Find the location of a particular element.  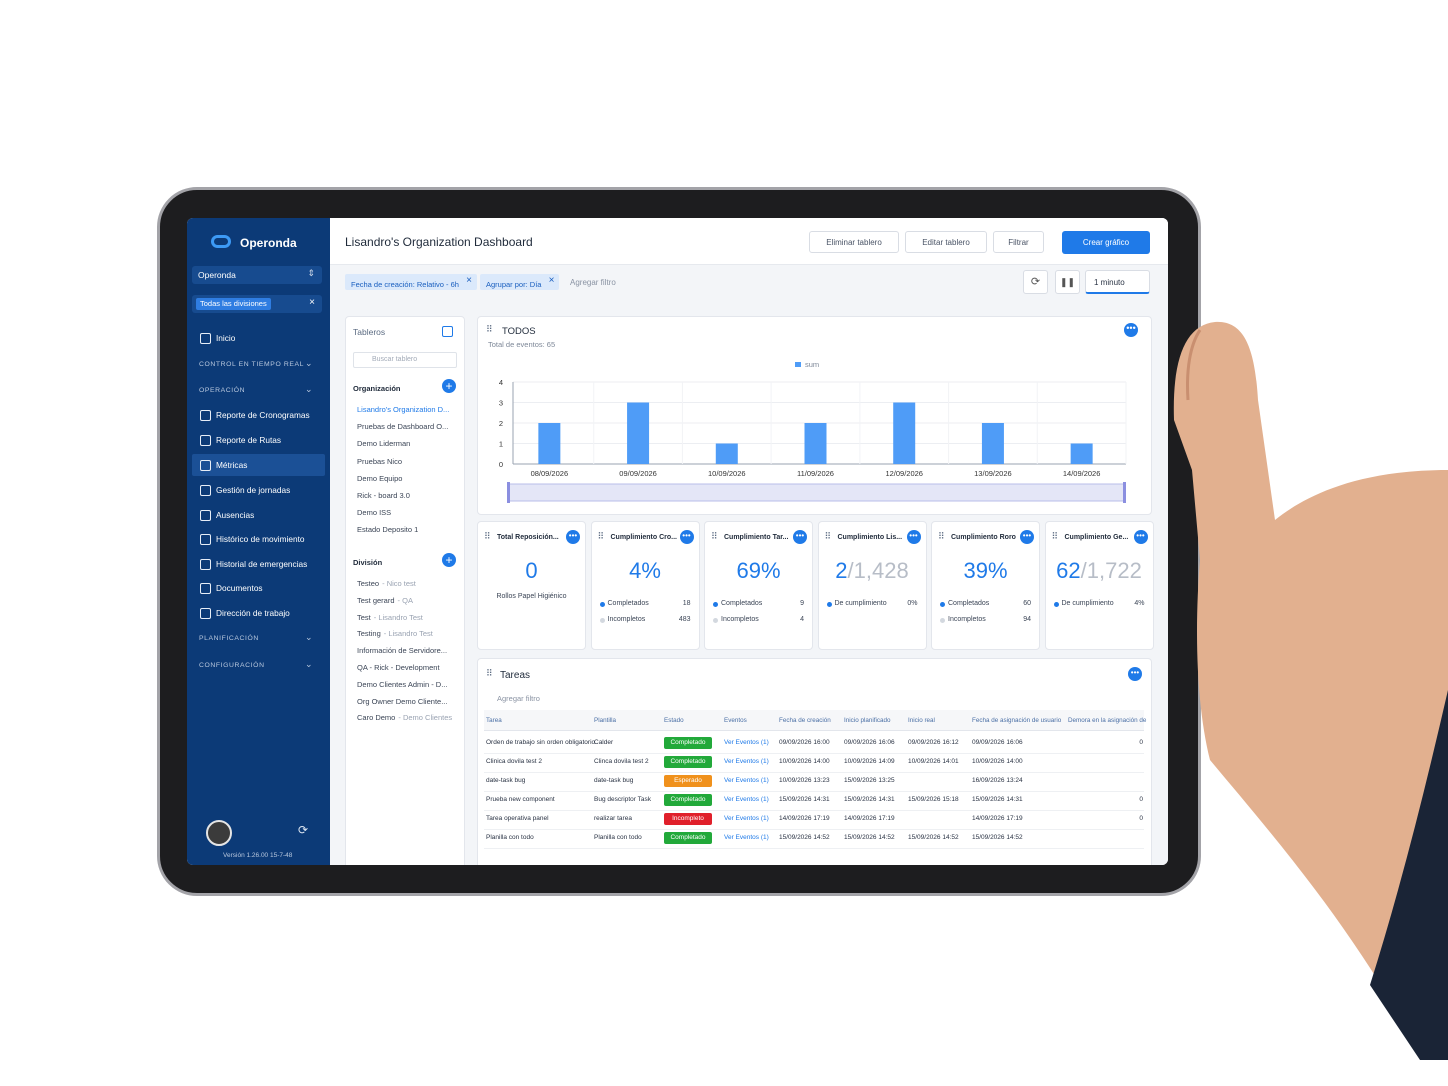

status-text: Completado is located at coordinates (688, 837).